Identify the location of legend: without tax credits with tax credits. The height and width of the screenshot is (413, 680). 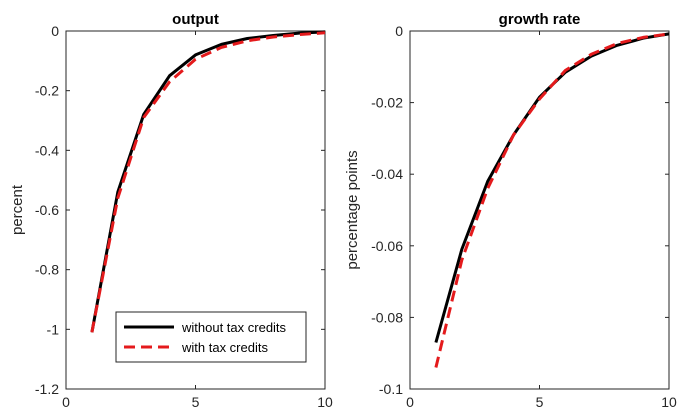
(211, 337).